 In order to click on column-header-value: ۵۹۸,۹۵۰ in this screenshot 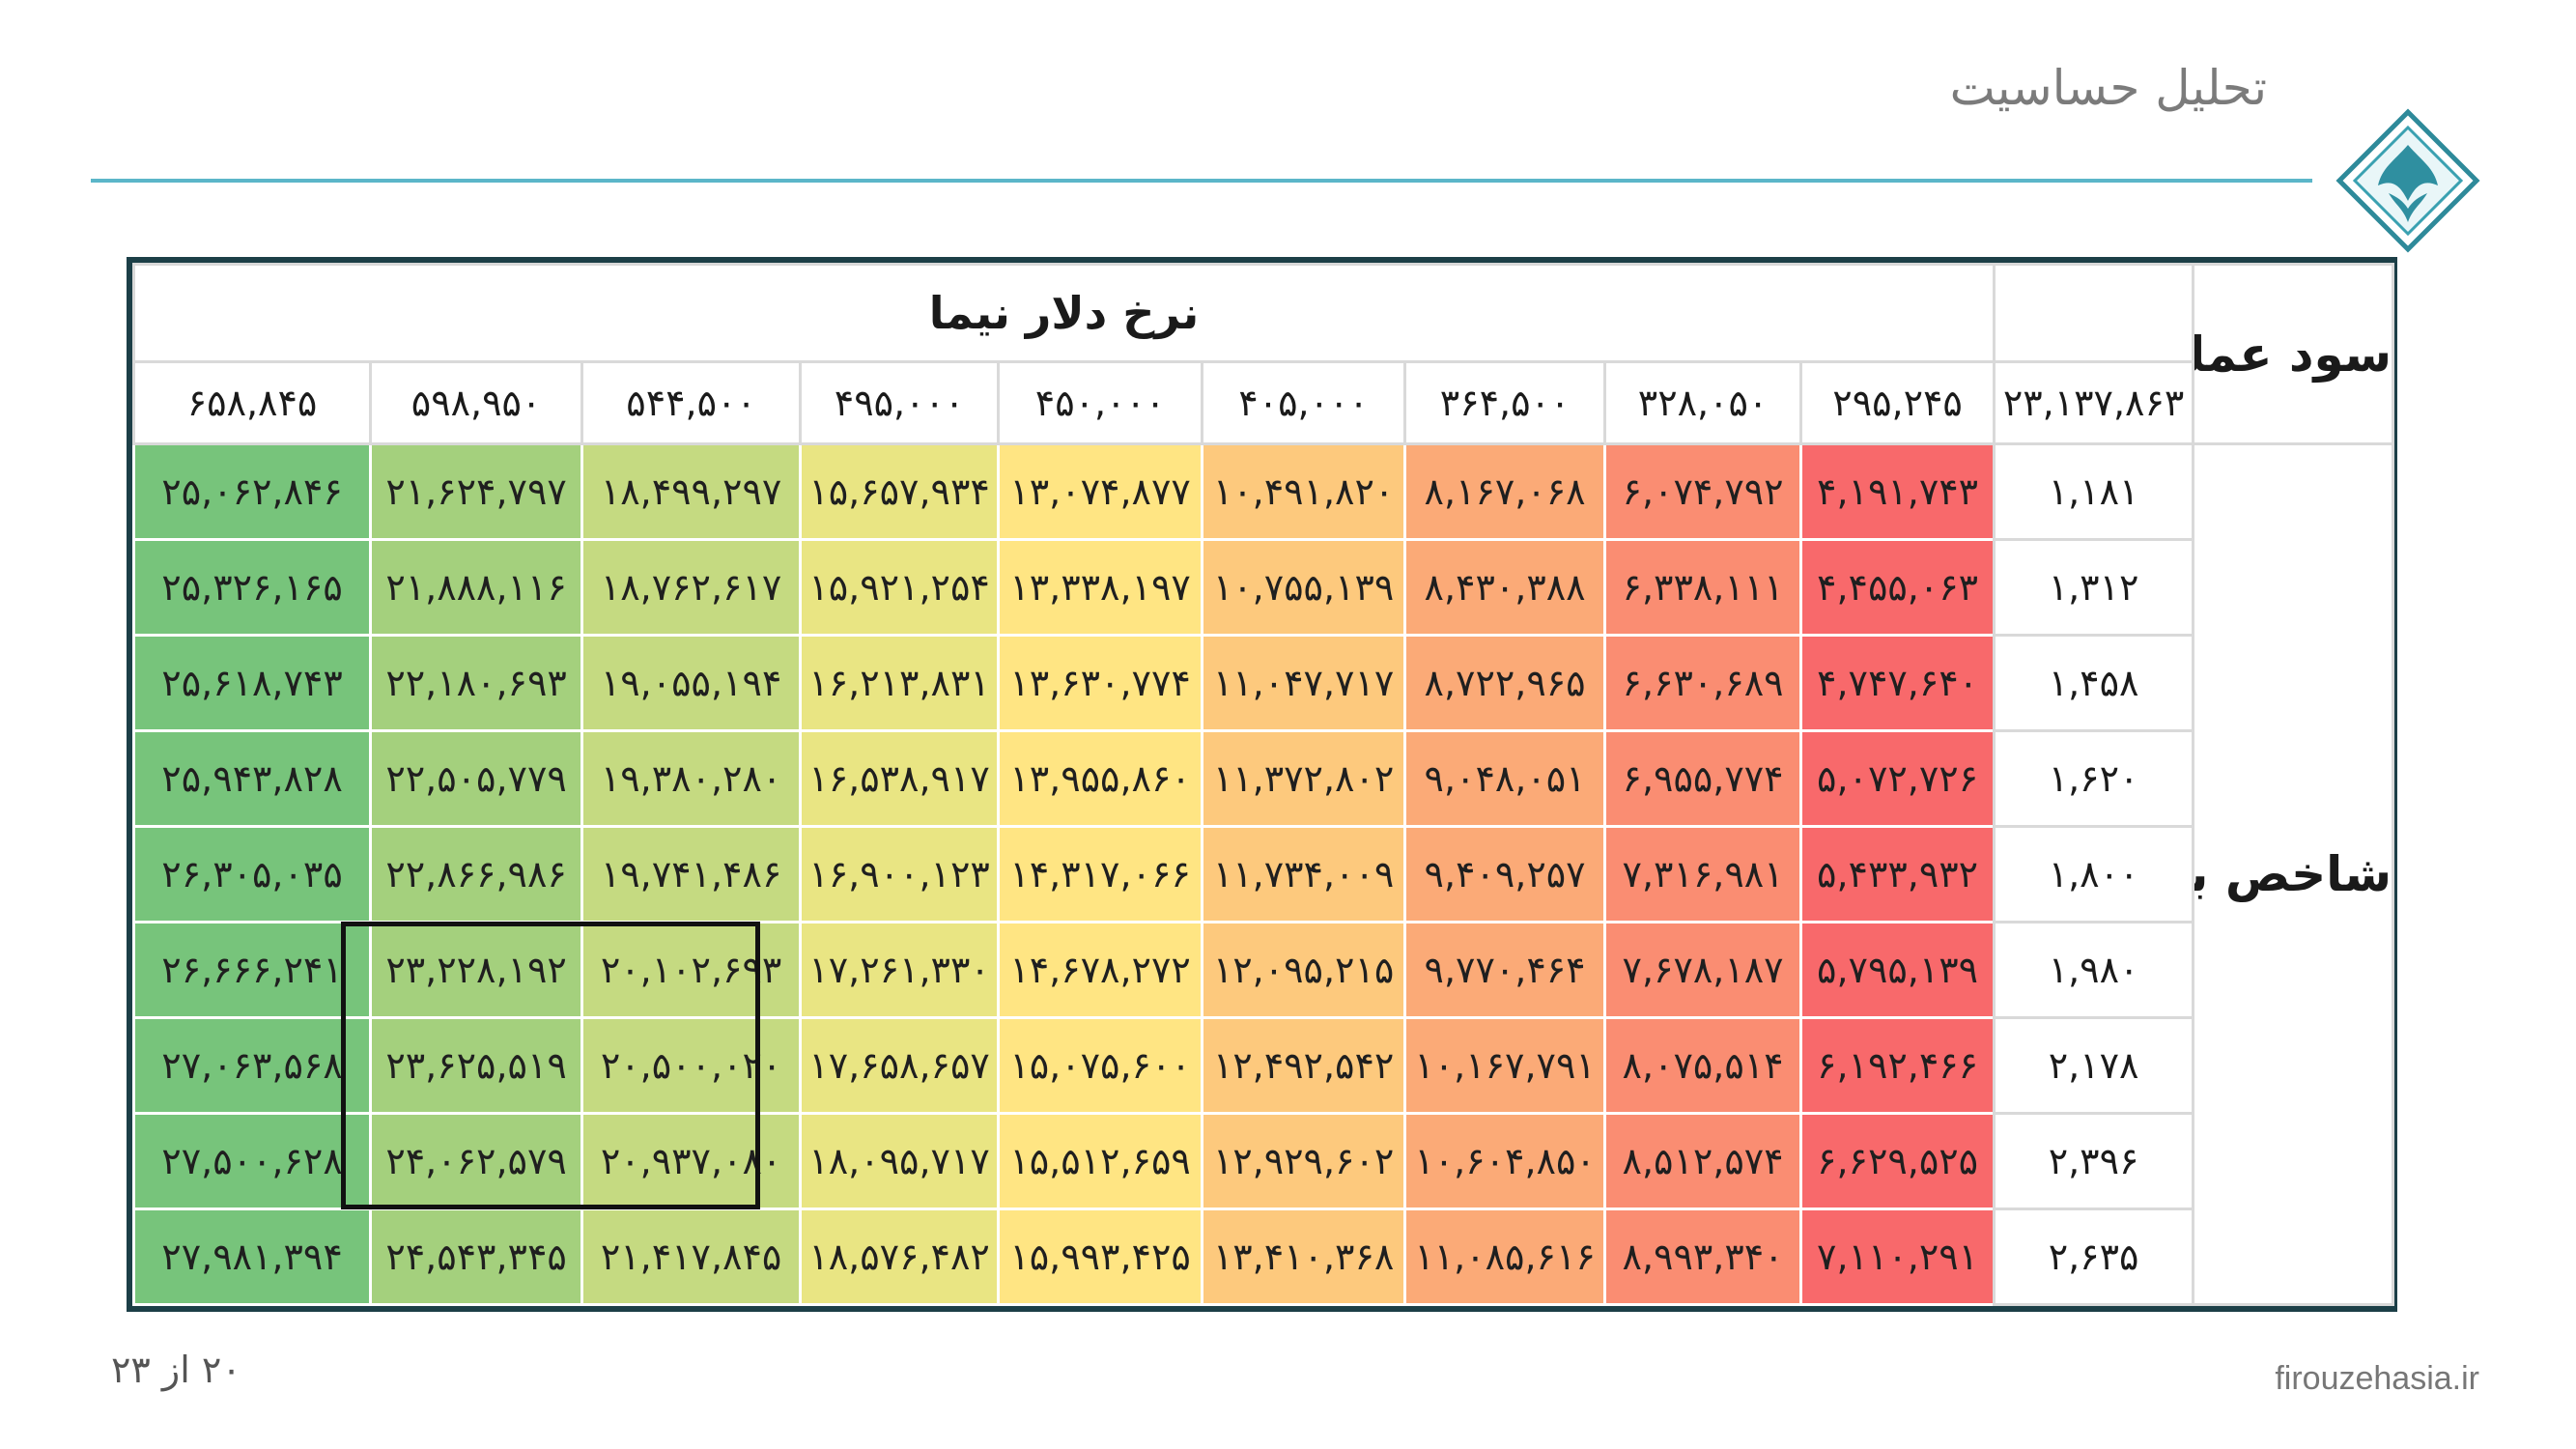, I will do `click(476, 403)`.